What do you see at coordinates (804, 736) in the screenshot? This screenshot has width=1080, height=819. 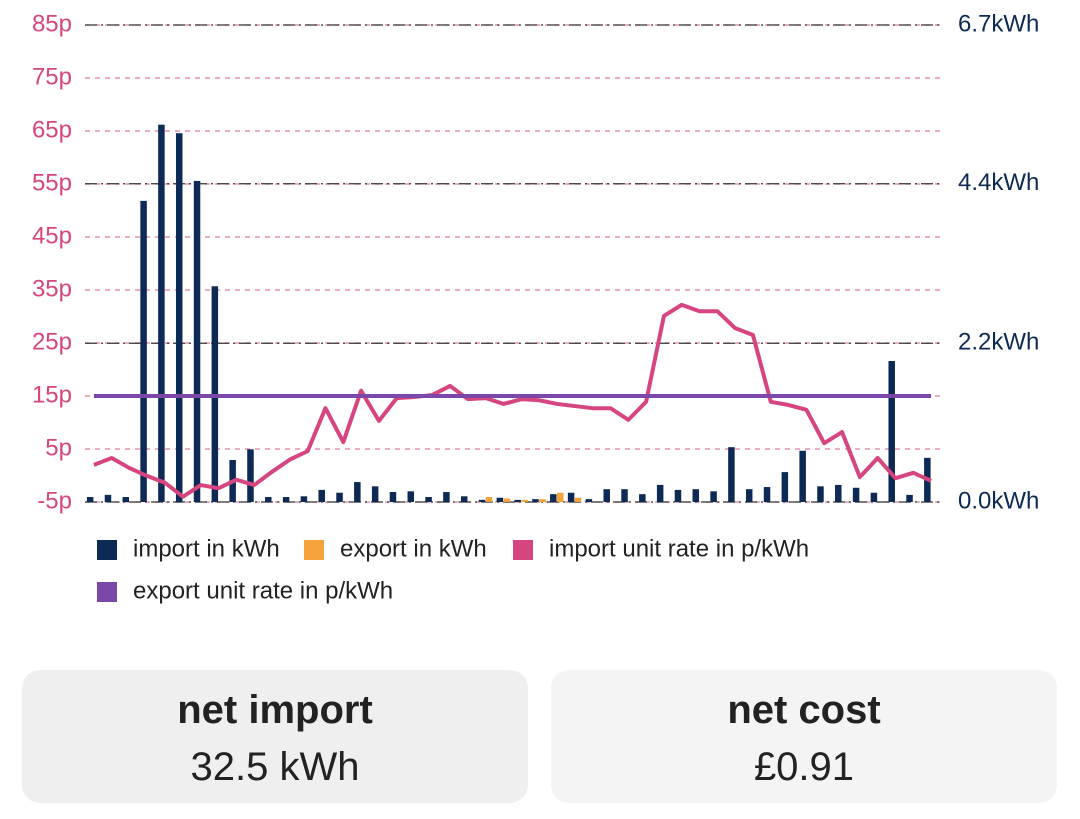 I see `summary-card: net cost £0.91` at bounding box center [804, 736].